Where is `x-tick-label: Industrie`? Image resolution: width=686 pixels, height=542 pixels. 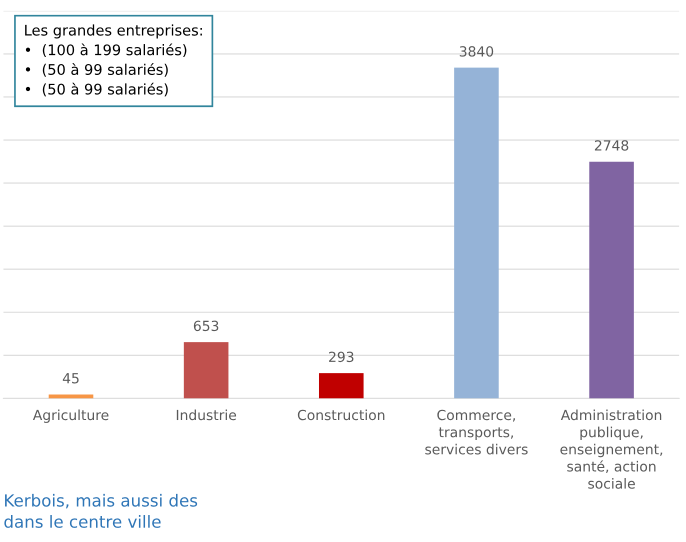 x-tick-label: Industrie is located at coordinates (206, 414).